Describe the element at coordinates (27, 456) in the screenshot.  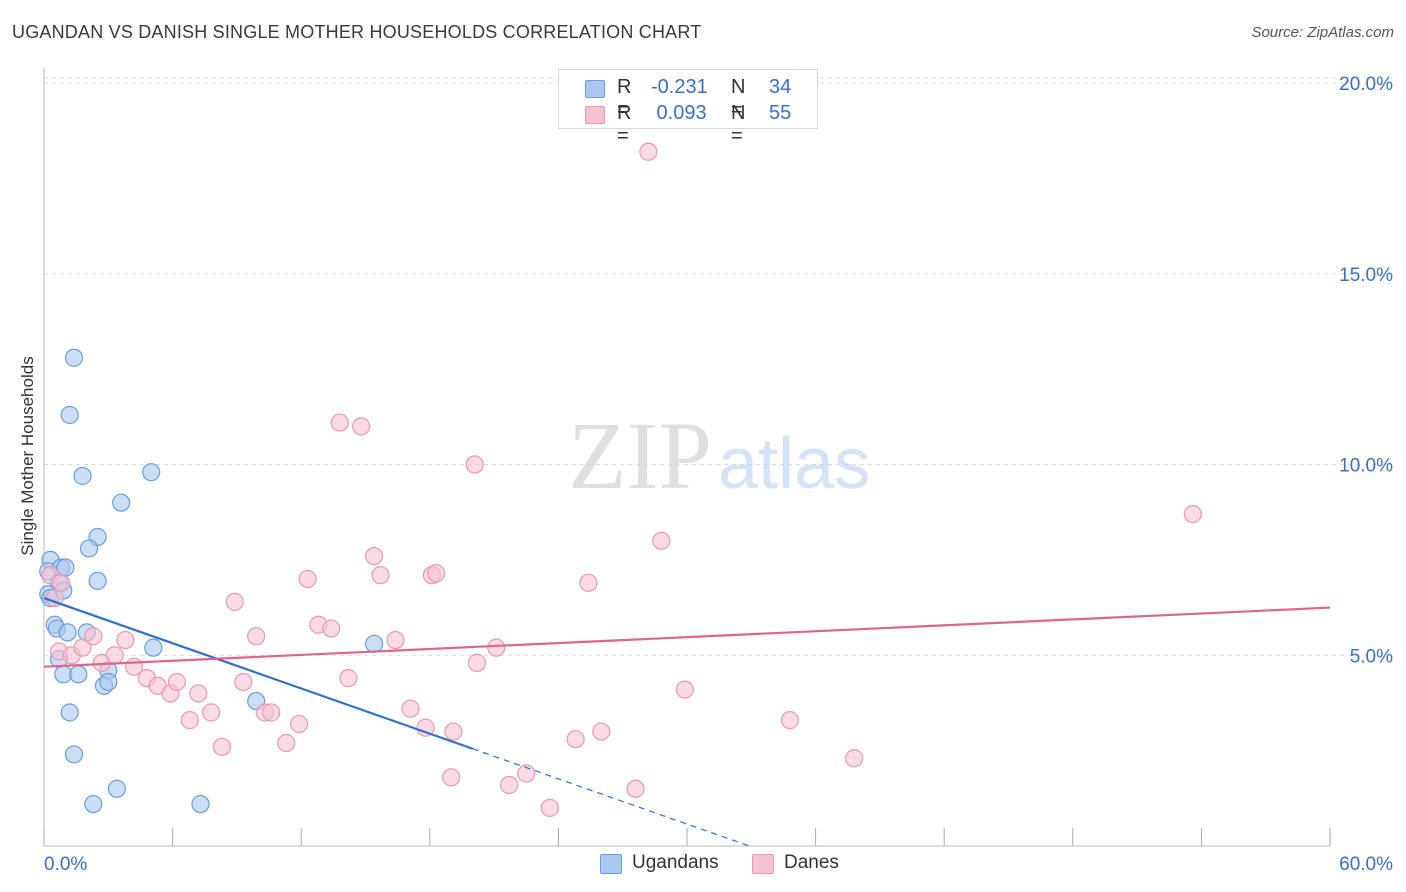
I see `y-axis-label: Single Mother Households` at that location.